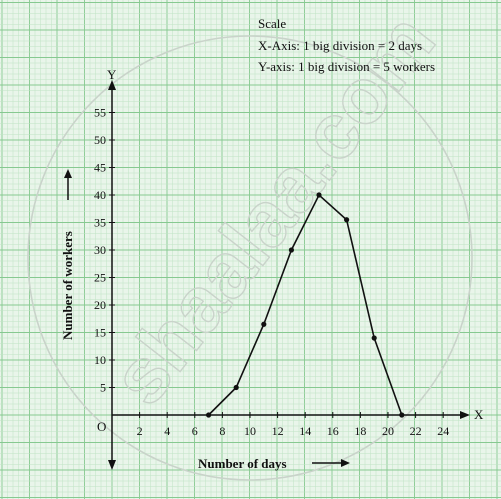 Image resolution: width=501 pixels, height=499 pixels. I want to click on x-tick-label: 22, so click(416, 431).